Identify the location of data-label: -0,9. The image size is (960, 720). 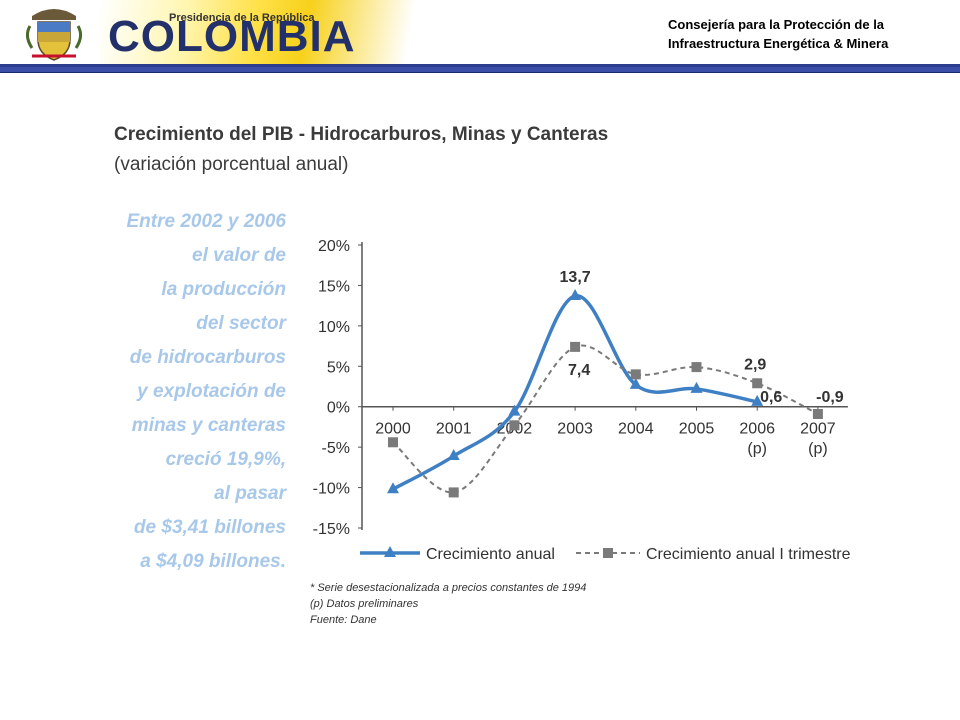
(830, 397).